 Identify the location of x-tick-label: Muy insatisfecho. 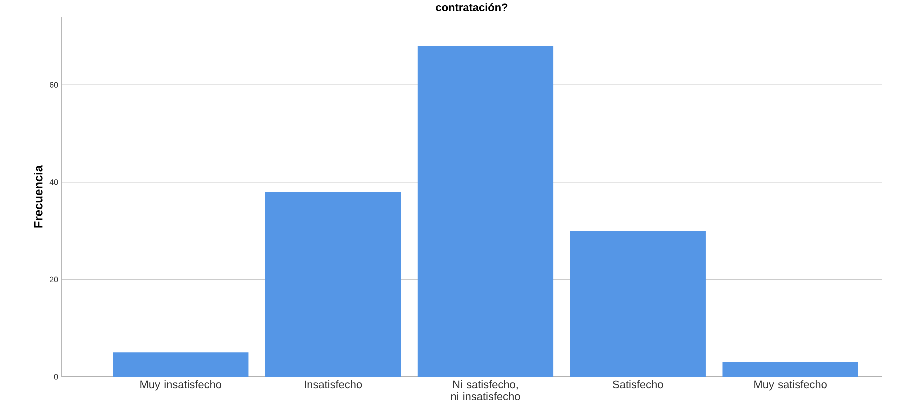
(181, 385).